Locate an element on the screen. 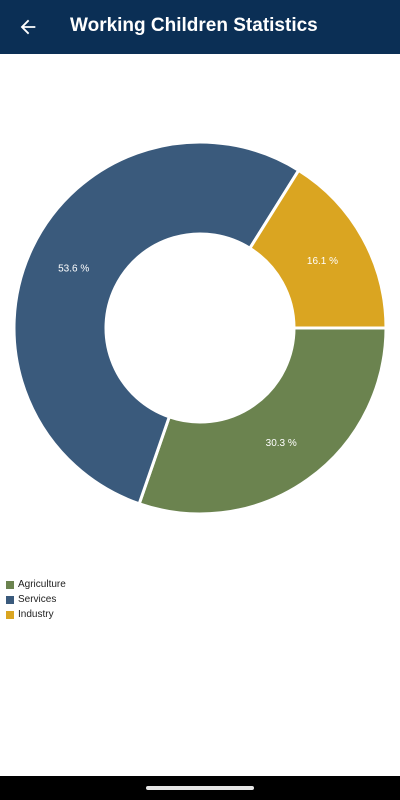  chart-legend: Agriculture Services Industry is located at coordinates (36, 599).